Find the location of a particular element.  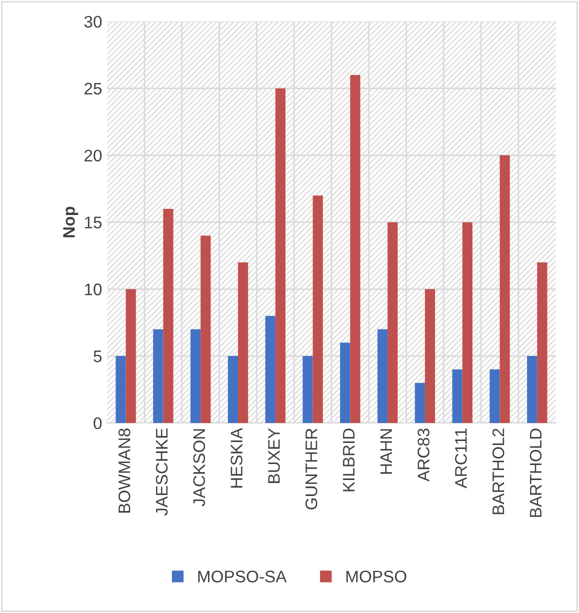

y-tick-label: 10 is located at coordinates (93, 290).